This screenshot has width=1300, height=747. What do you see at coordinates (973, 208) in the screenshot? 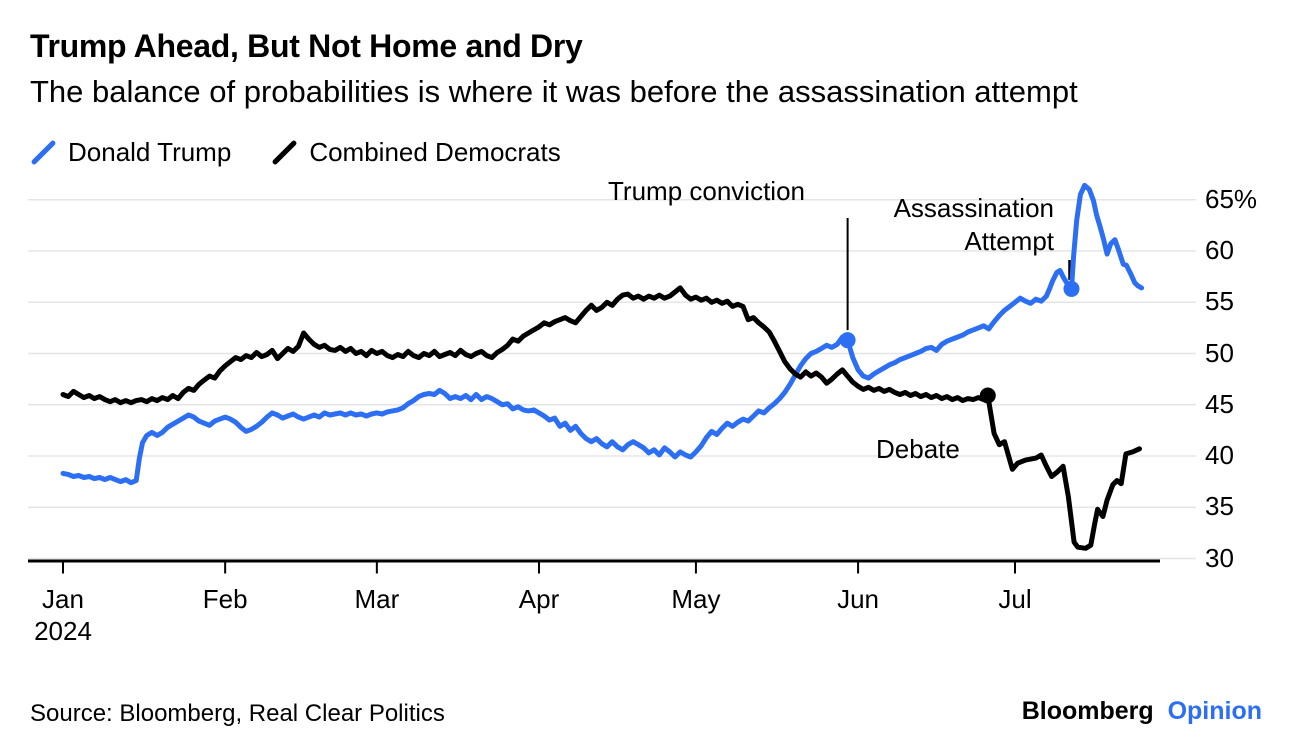
I see `annotation-assassination-line1: Assassination` at bounding box center [973, 208].